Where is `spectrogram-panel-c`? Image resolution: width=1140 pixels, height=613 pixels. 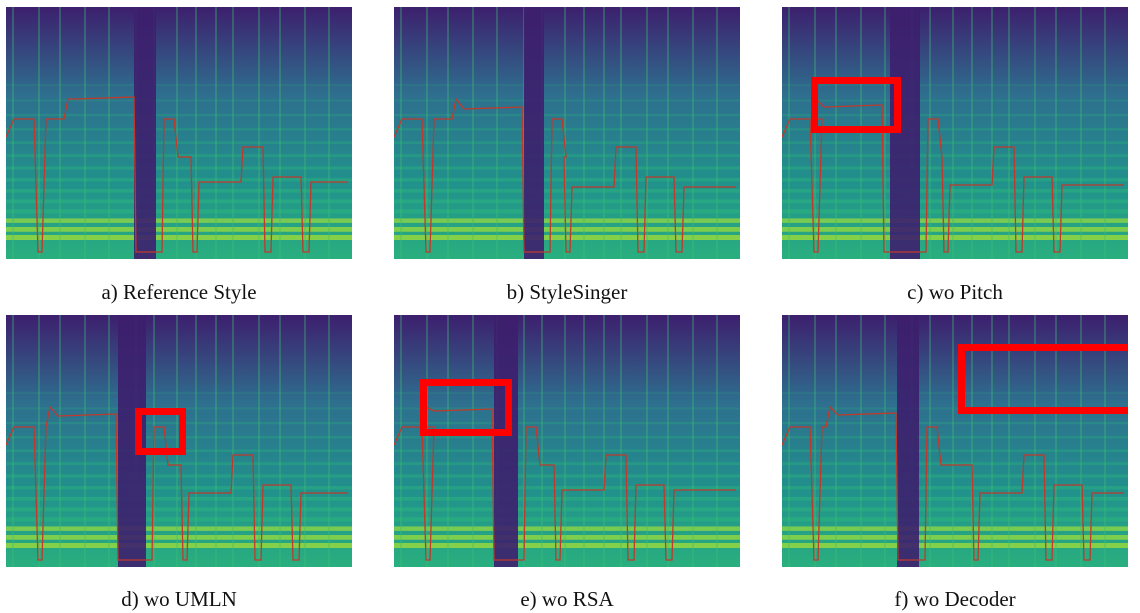
spectrogram-panel-c is located at coordinates (955, 133).